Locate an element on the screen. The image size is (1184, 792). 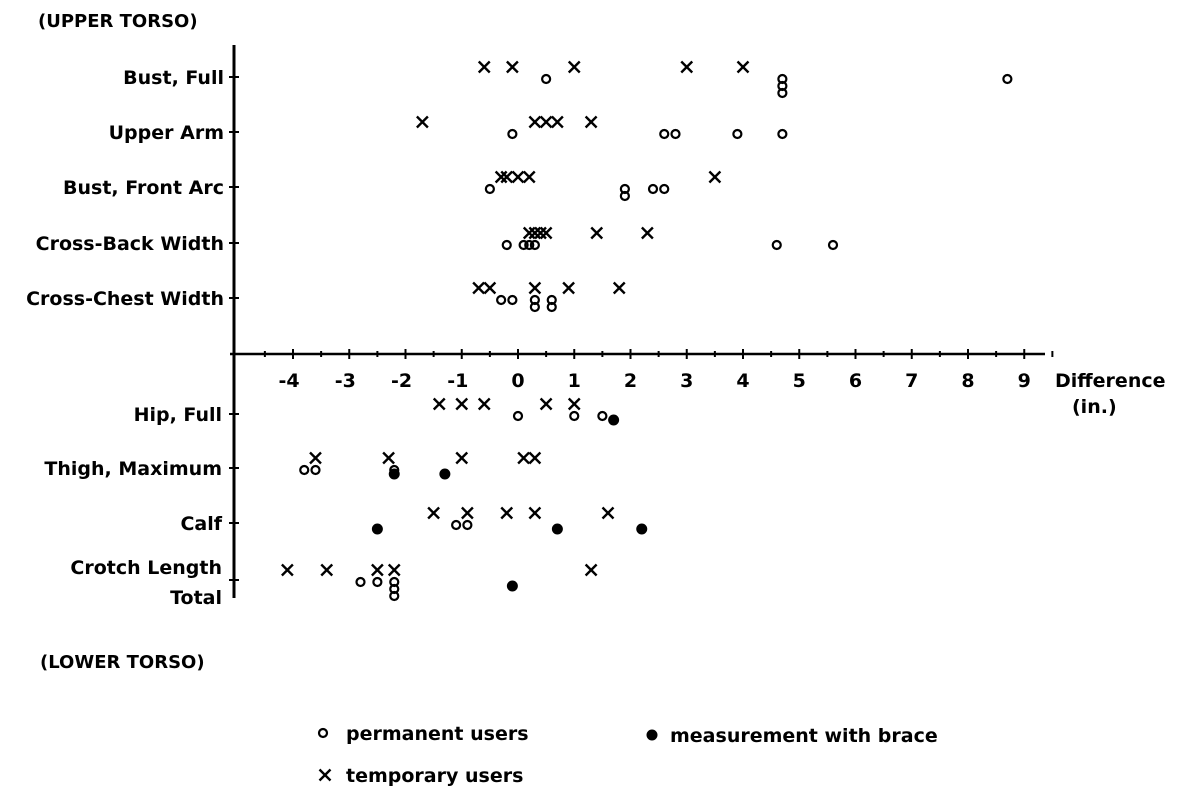
category-label: Cross-Chest Width is located at coordinates (125, 299).